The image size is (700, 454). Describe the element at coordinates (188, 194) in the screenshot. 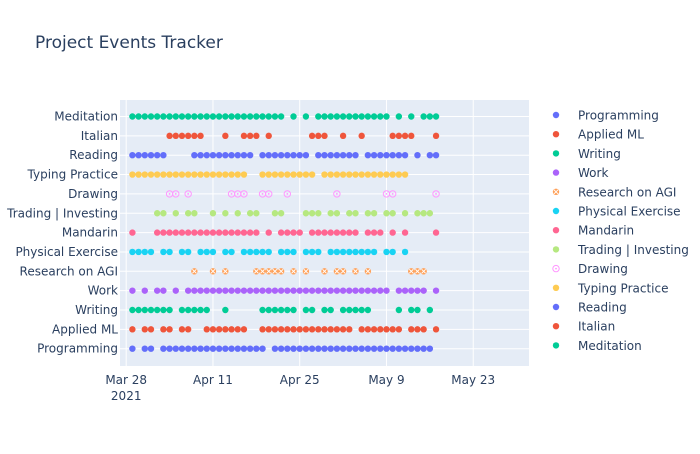

I see `data-point-dot` at that location.